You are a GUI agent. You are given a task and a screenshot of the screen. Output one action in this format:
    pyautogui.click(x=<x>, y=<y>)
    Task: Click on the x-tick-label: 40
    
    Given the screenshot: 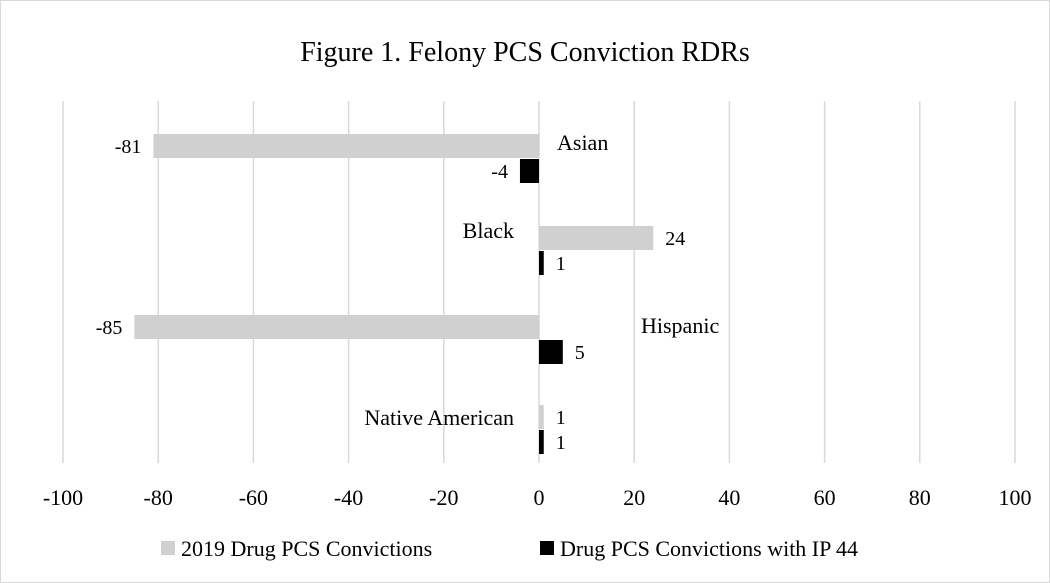 What is the action you would take?
    pyautogui.click(x=729, y=497)
    